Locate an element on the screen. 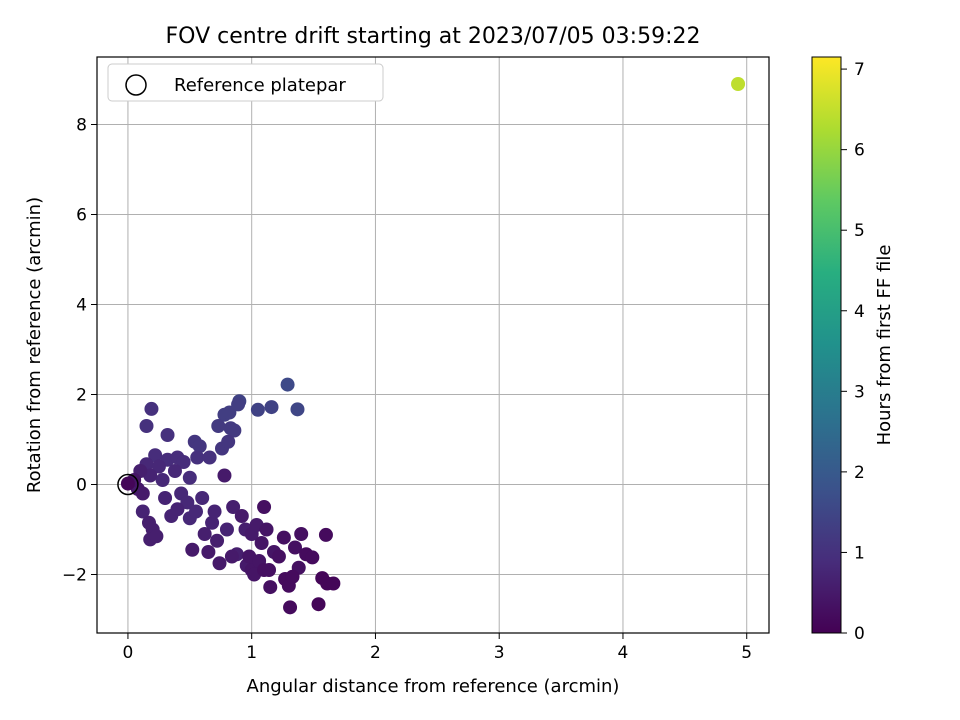 The width and height of the screenshot is (960, 720). legend-label-reference: Reference platepar is located at coordinates (260, 85).